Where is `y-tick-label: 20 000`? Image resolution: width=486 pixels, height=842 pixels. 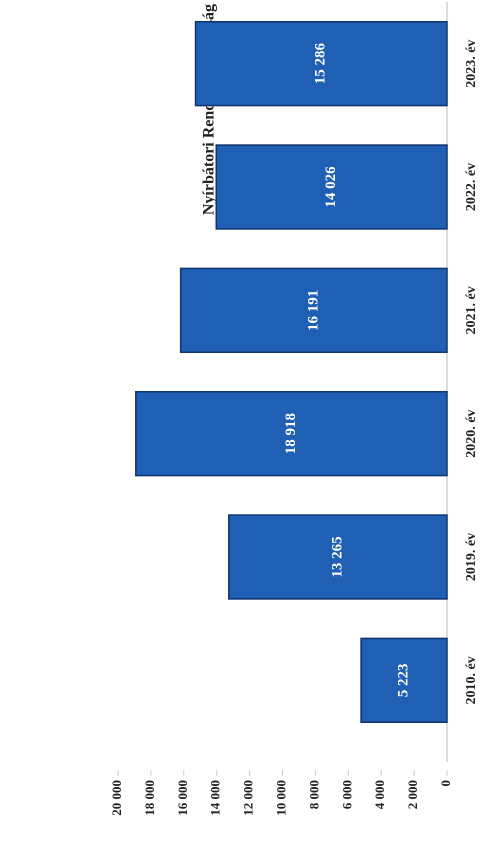
y-tick-label: 20 000 is located at coordinates (116, 798).